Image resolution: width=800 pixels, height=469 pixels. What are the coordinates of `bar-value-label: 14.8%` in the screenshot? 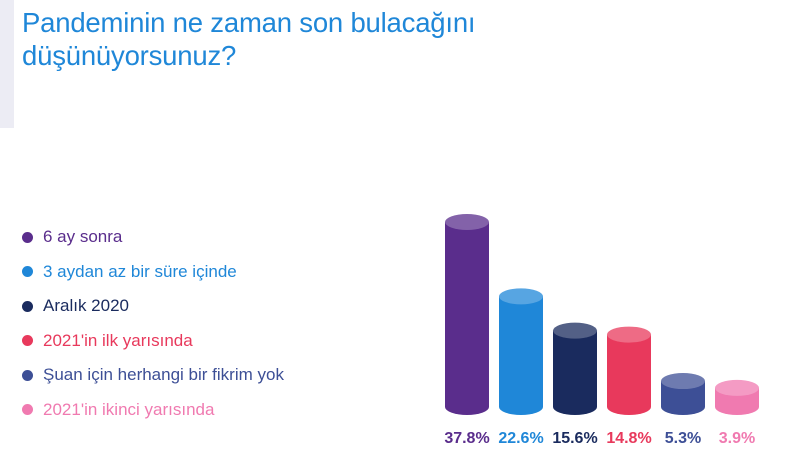 It's located at (628, 438).